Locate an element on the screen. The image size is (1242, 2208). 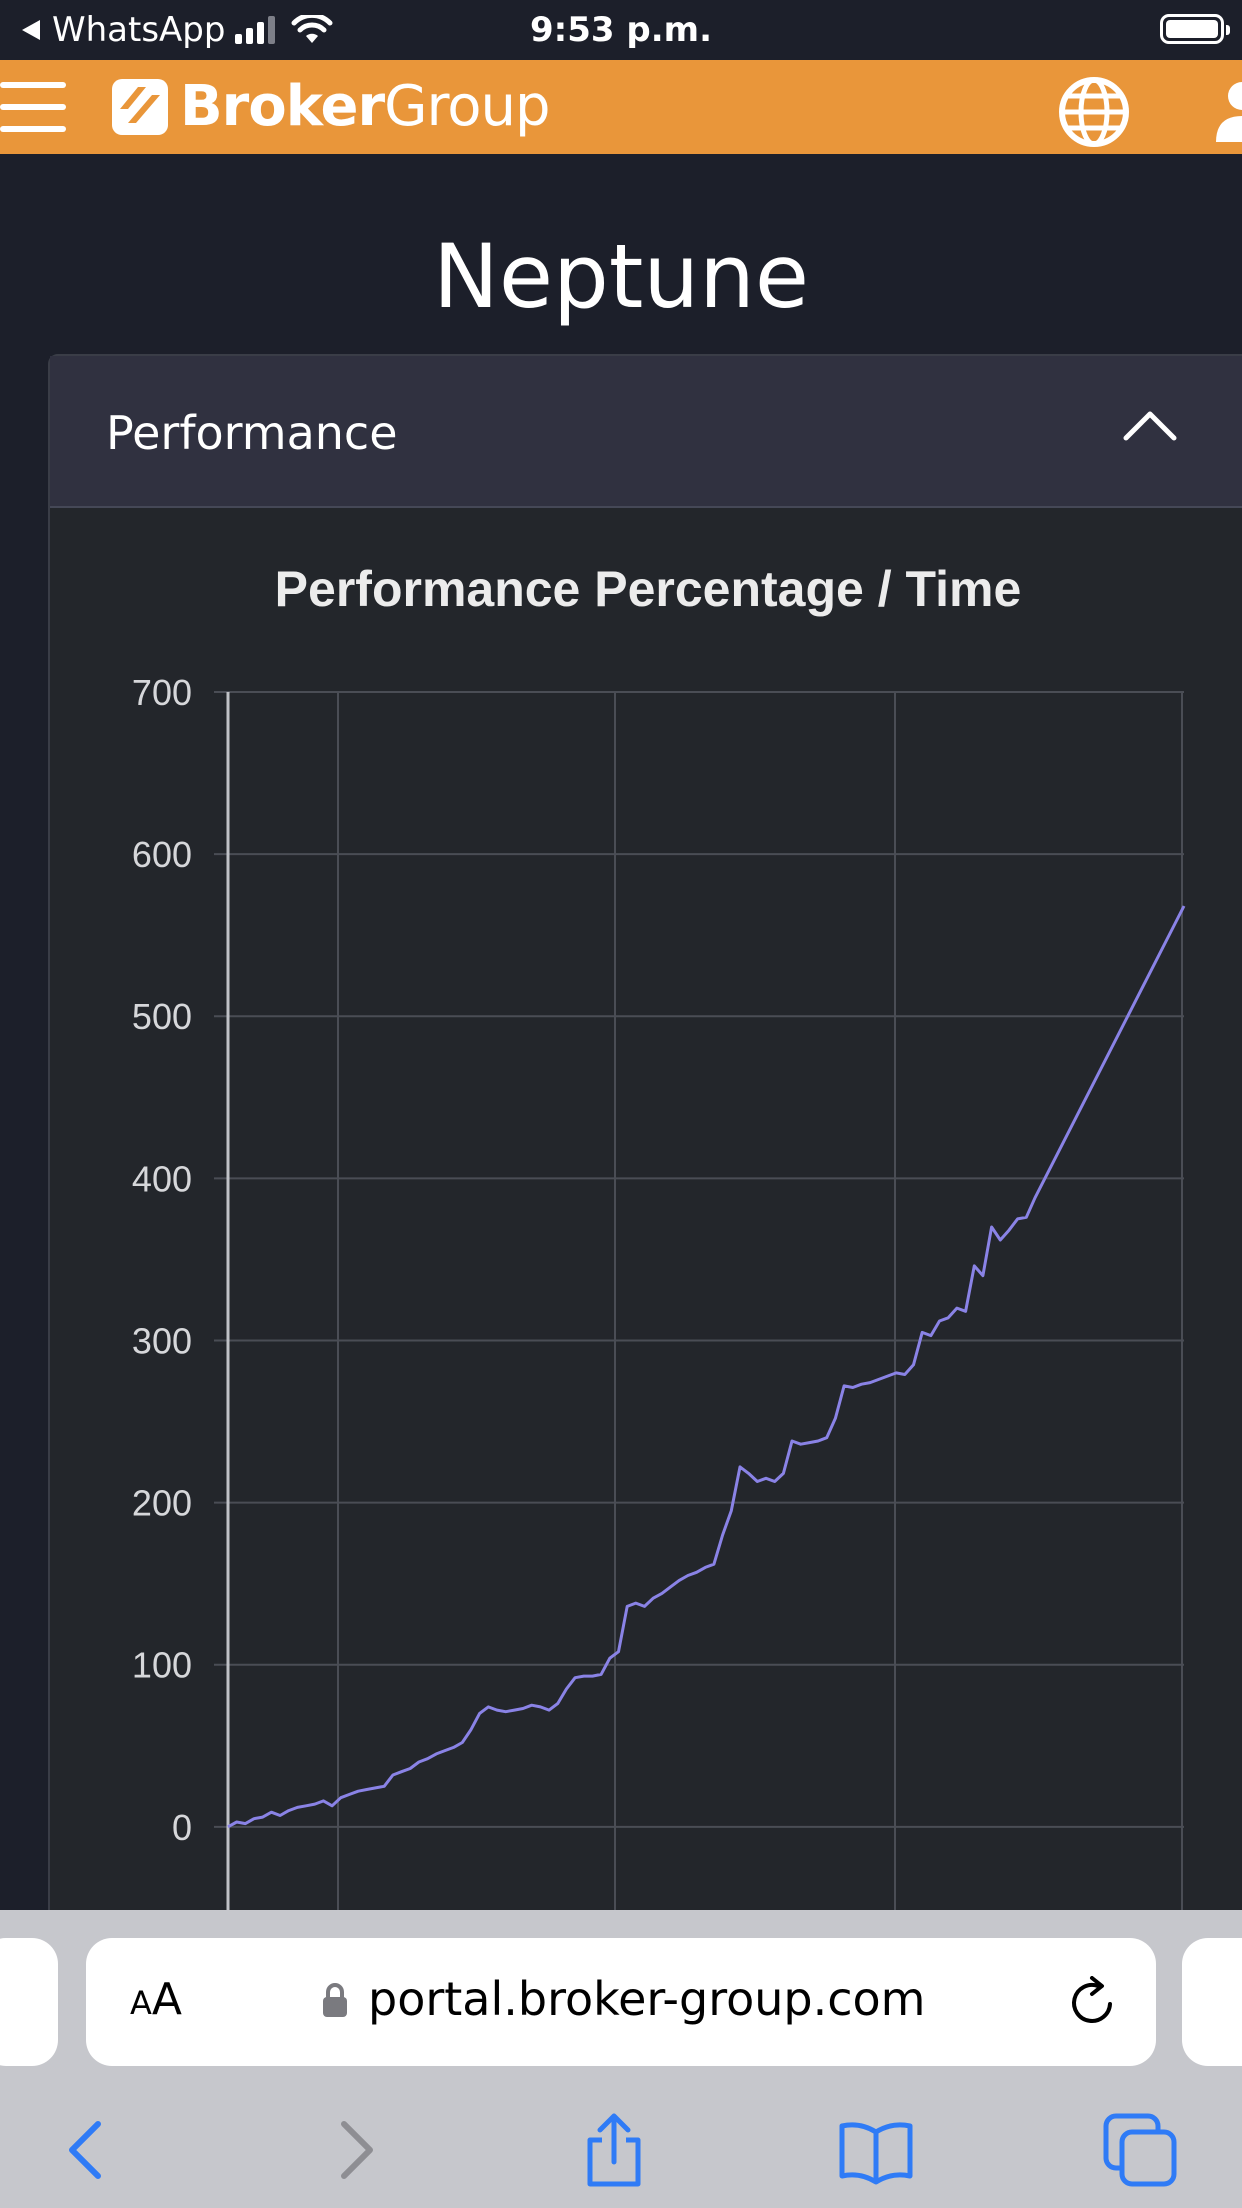
performance-panel-header: Performance is located at coordinates (646, 432).